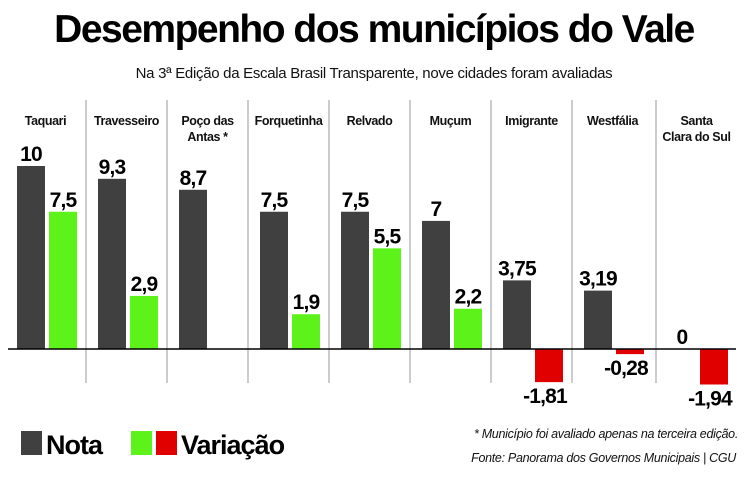 This screenshot has width=748, height=500. I want to click on data-label-variacao: -1,94, so click(710, 399).